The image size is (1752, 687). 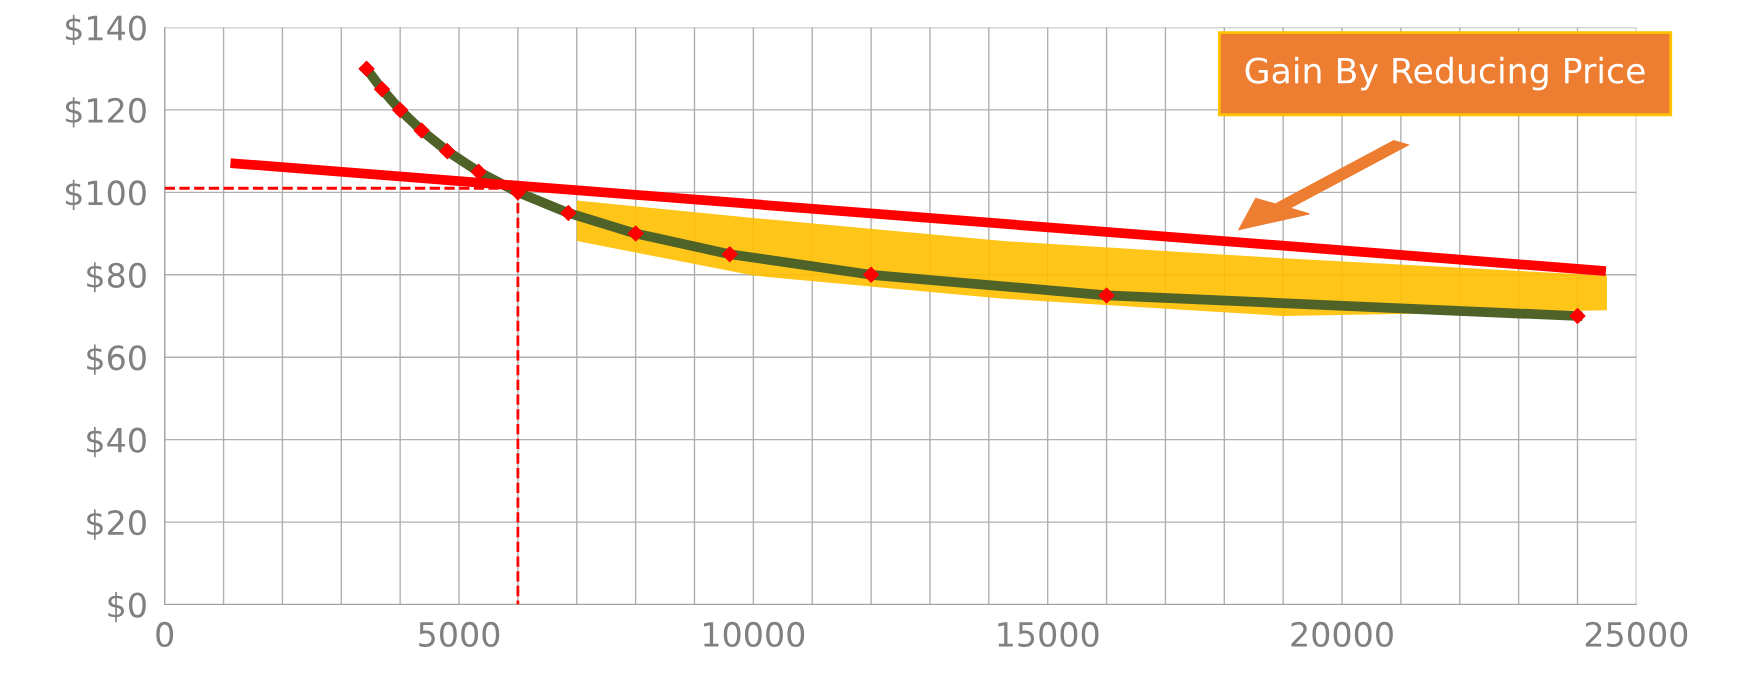 What do you see at coordinates (116, 442) in the screenshot?
I see `y-tick-label: $40` at bounding box center [116, 442].